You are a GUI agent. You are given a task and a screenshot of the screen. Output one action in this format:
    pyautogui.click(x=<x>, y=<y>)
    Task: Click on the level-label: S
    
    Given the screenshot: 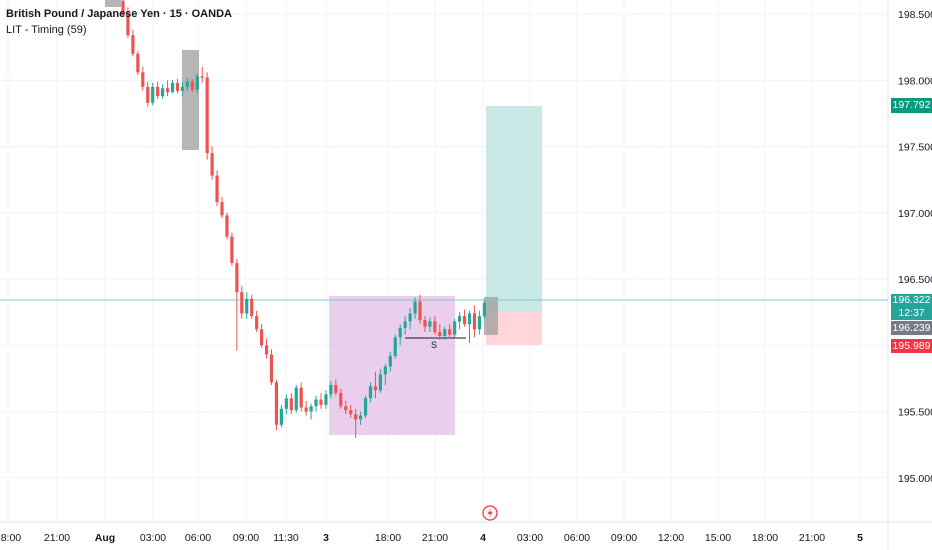 What is the action you would take?
    pyautogui.click(x=434, y=345)
    